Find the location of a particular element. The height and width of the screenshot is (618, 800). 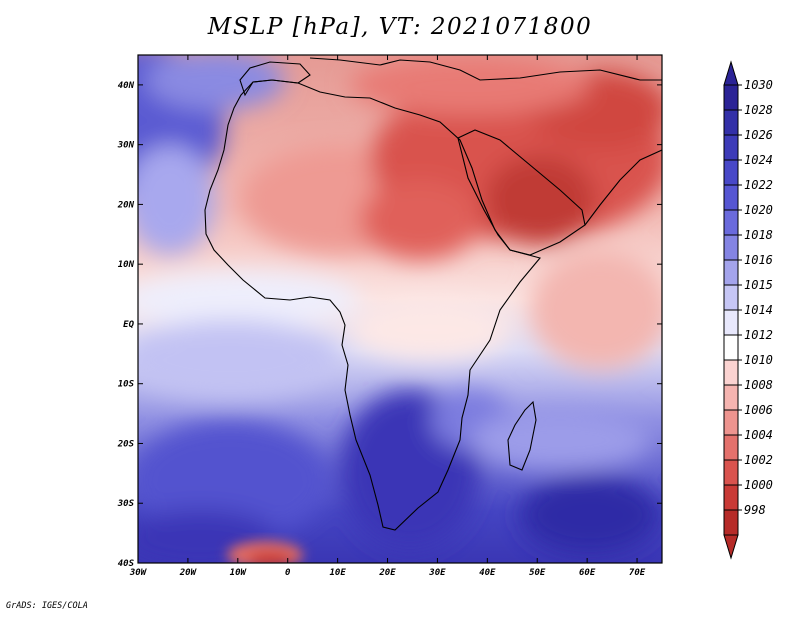

colorbar-label: 1024 is located at coordinates (758, 160).